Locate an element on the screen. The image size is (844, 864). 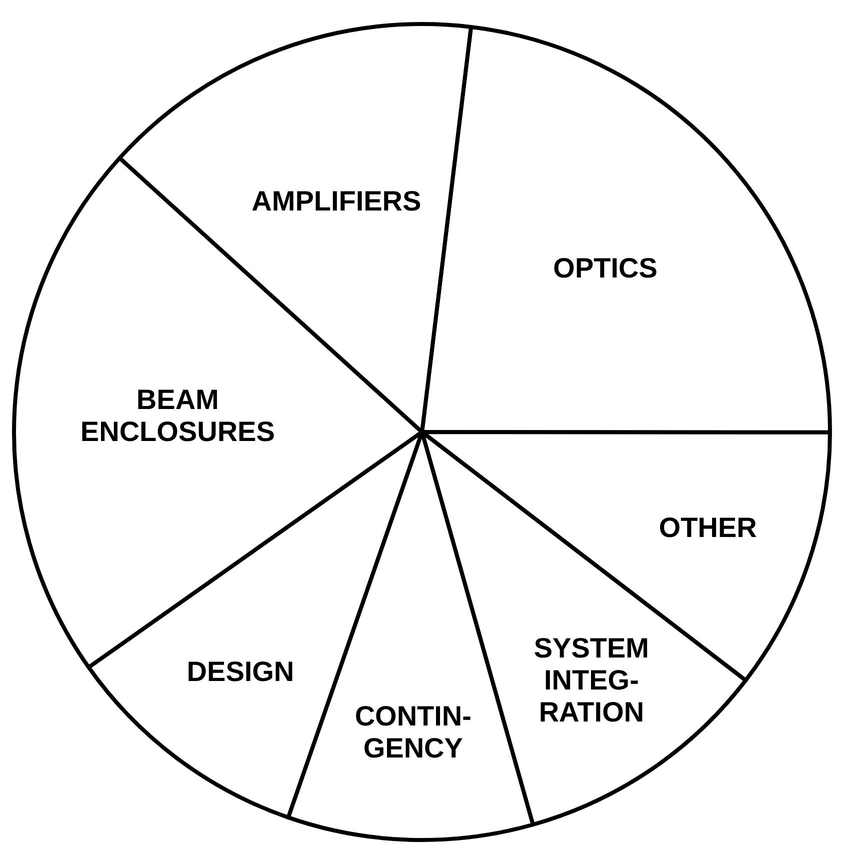
slice-label: OPTICS is located at coordinates (605, 268).